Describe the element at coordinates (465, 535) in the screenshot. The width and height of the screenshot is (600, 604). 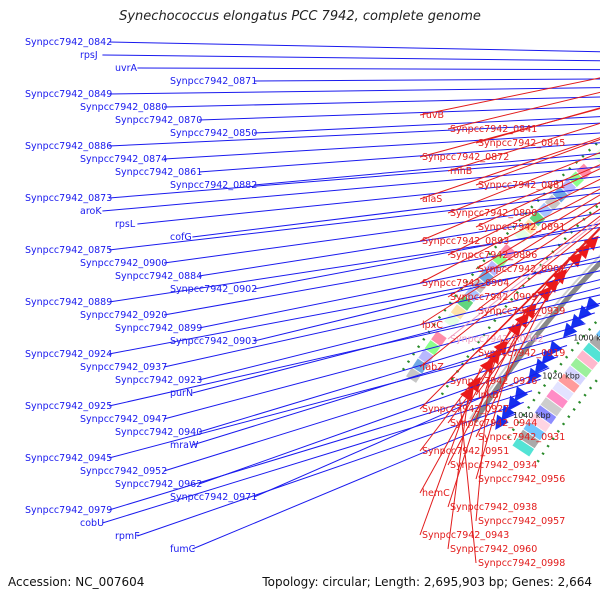
I see `reverse-gene-label: Synpcc7942_0943` at that location.